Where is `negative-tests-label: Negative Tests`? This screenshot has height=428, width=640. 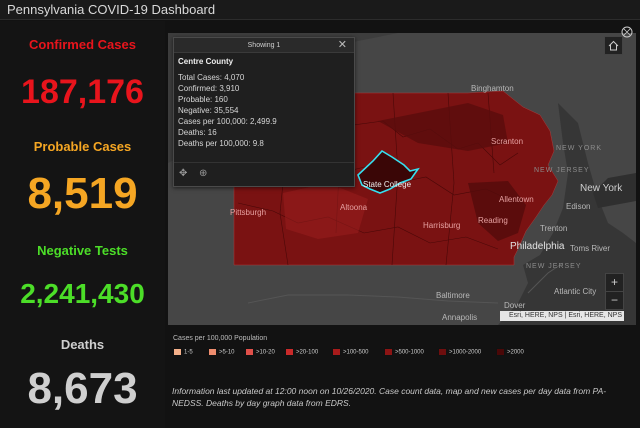 negative-tests-label: Negative Tests is located at coordinates (82, 250).